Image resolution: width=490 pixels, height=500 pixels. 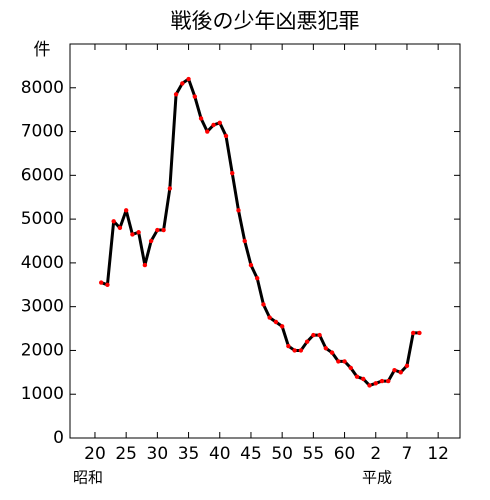 What do you see at coordinates (42, 132) in the screenshot?
I see `y-tick-label: 7000` at bounding box center [42, 132].